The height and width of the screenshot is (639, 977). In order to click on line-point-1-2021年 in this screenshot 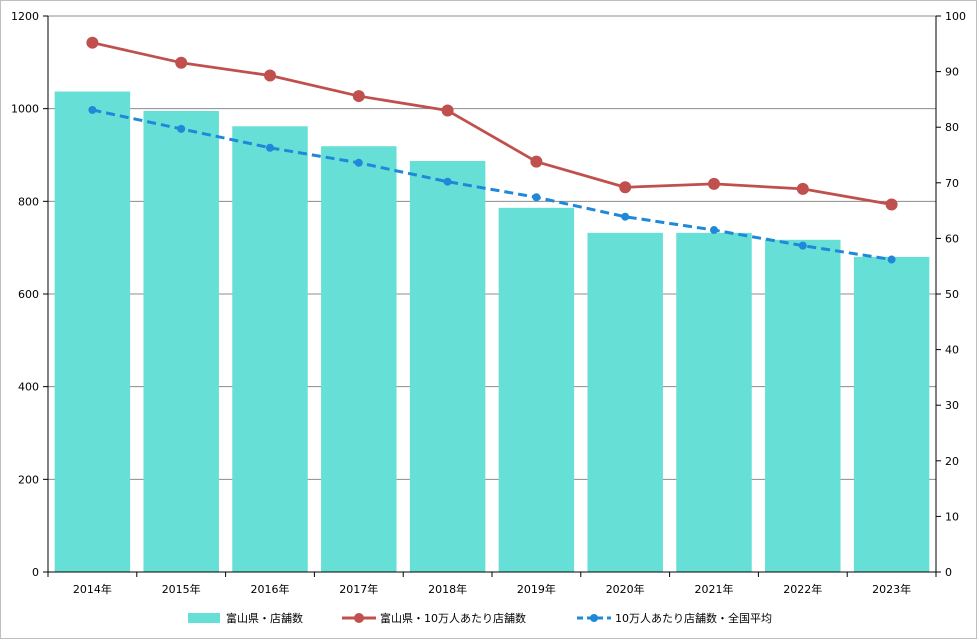, I will do `click(714, 183)`.